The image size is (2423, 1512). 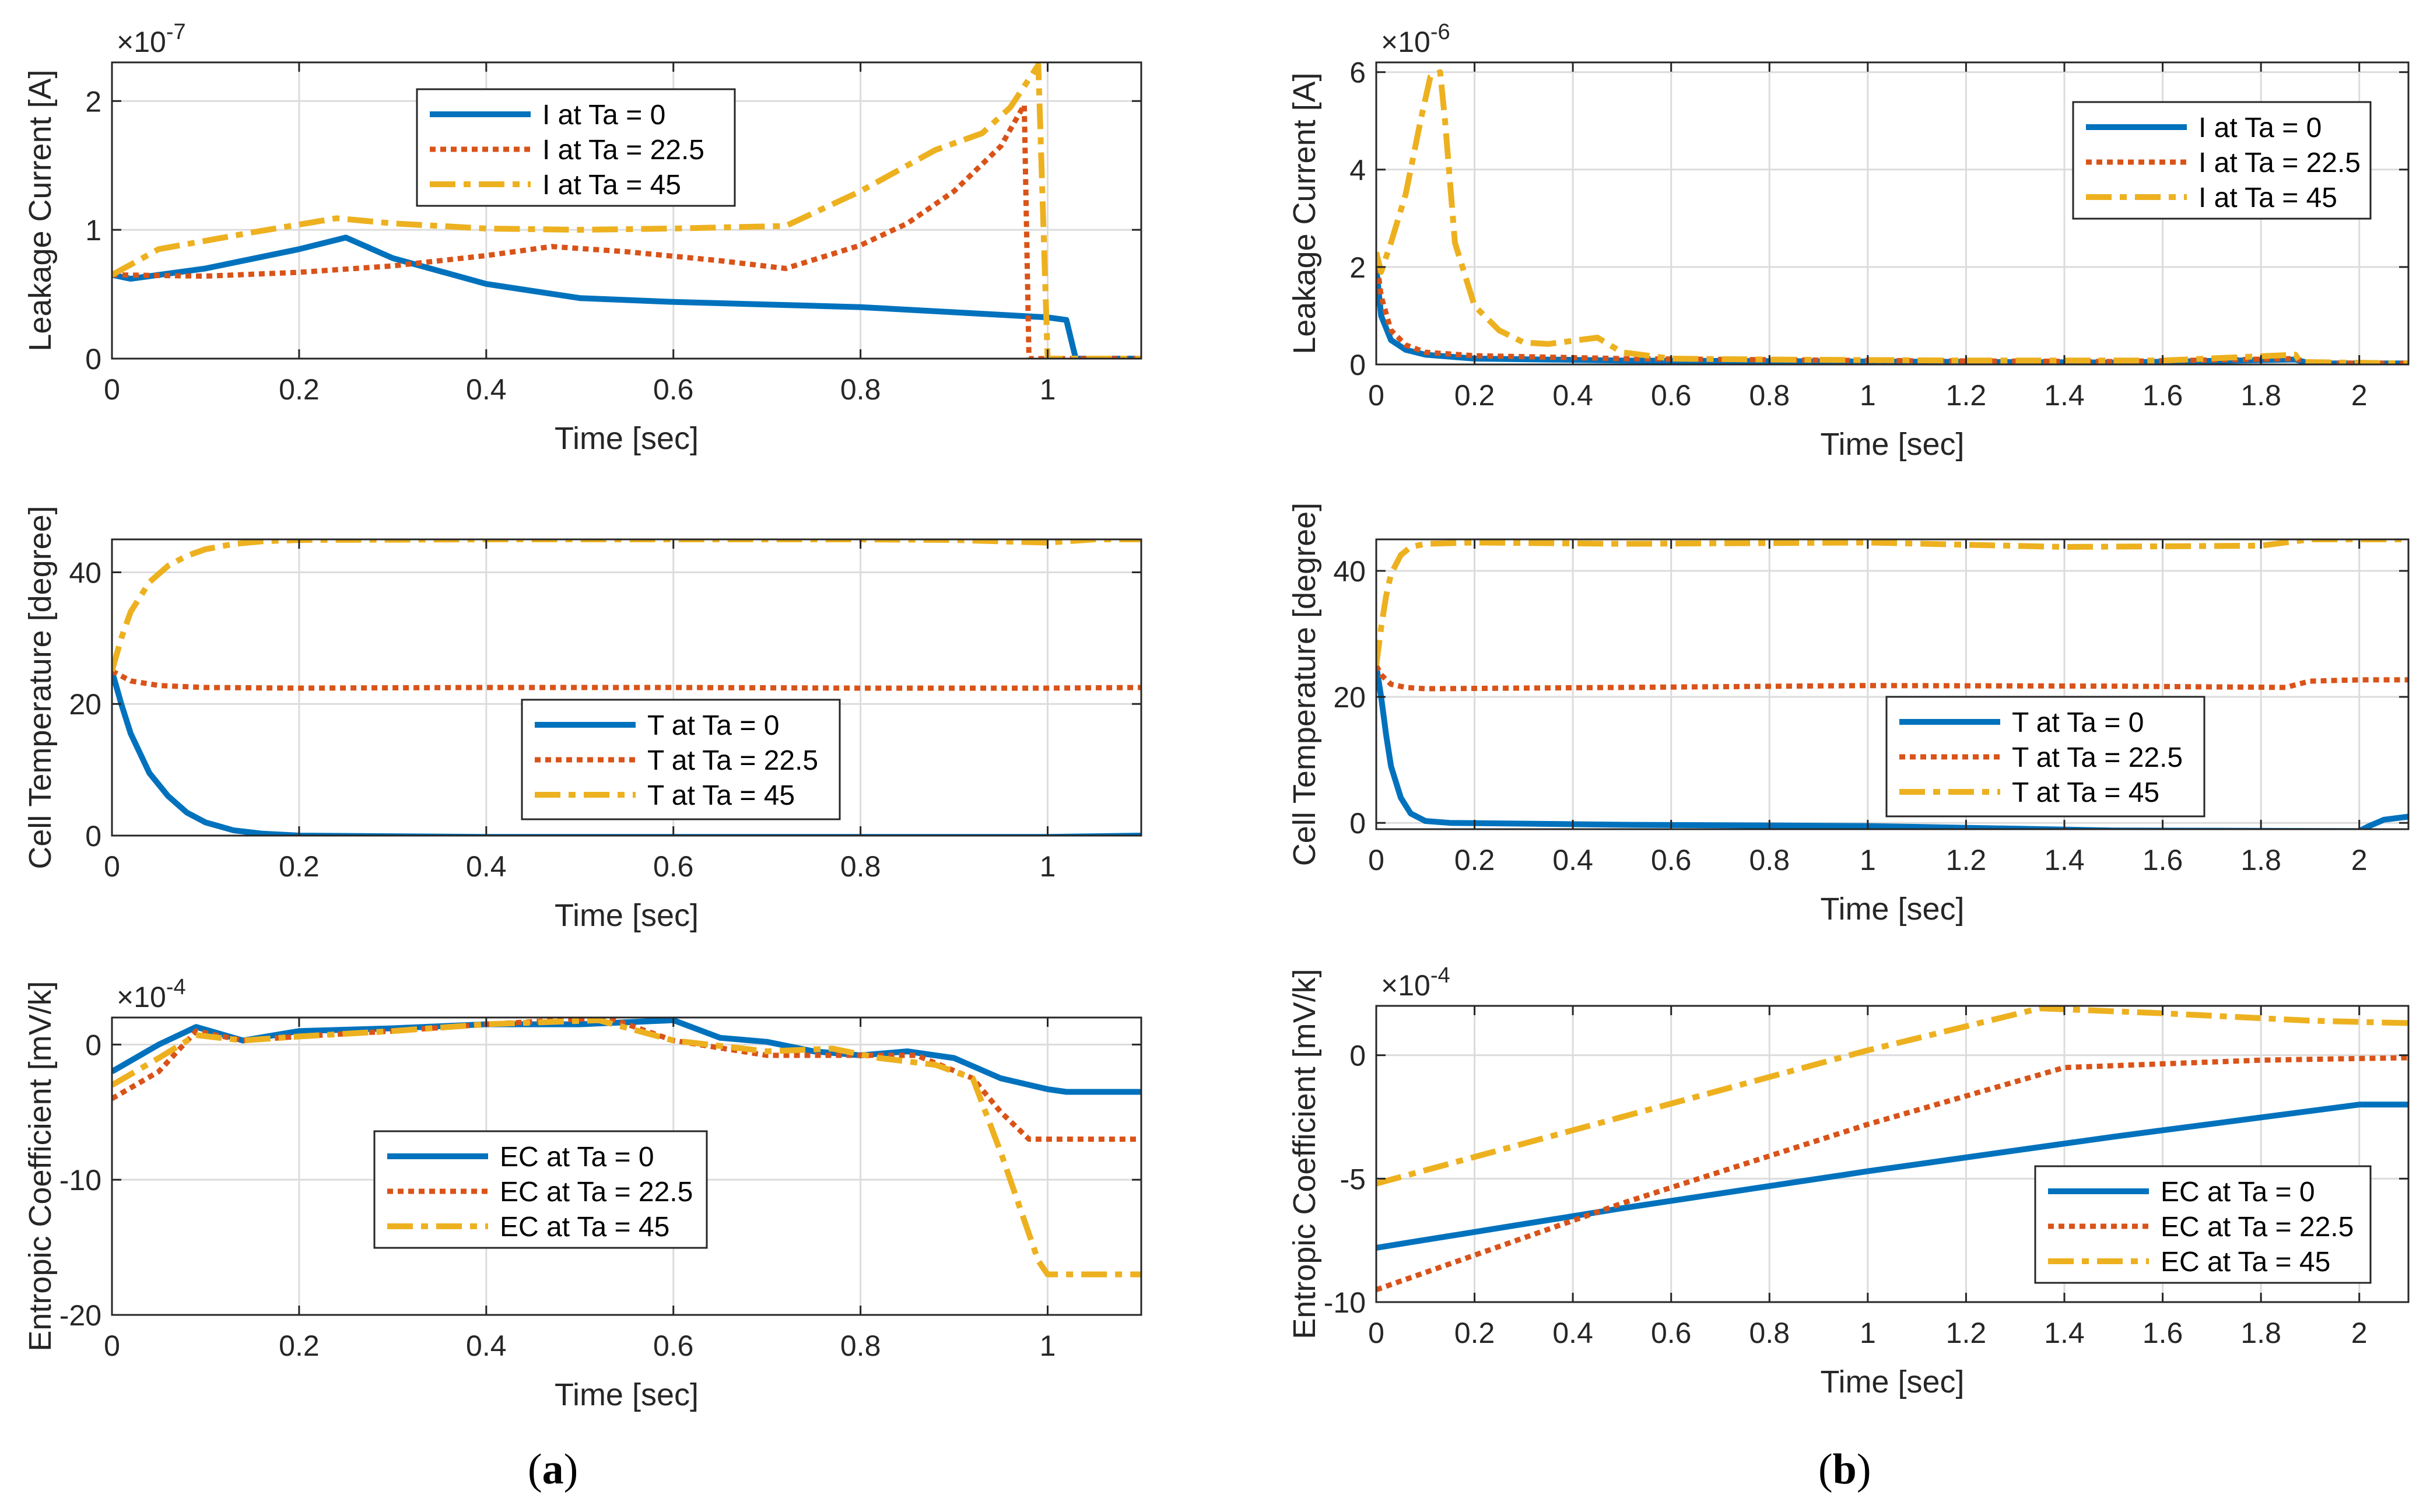 I want to click on x-tick-label: 2, so click(x=2359, y=860).